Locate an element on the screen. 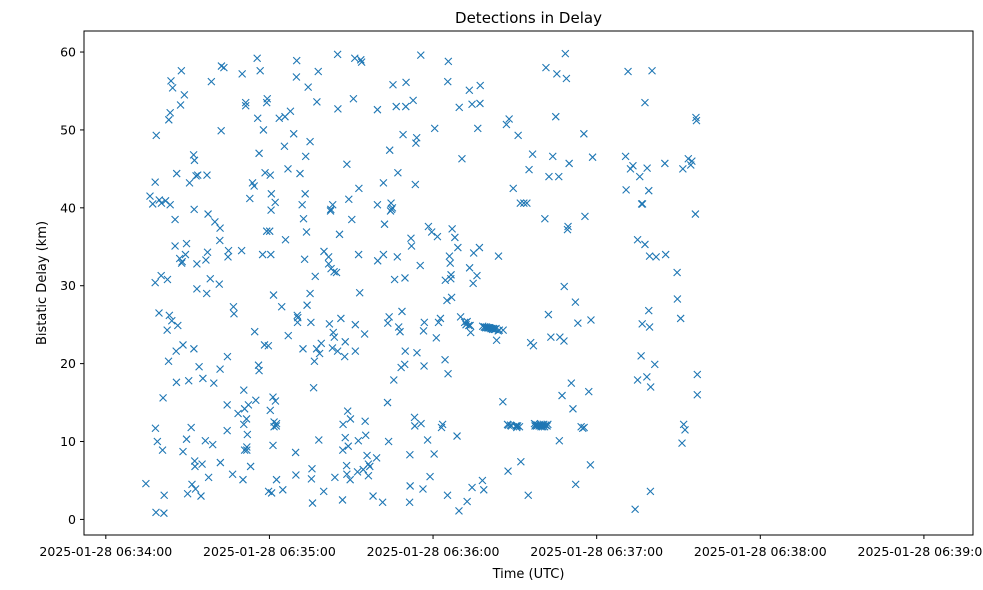 The width and height of the screenshot is (983, 590). x-tick-label: 2025-01-28 06:34:00 is located at coordinates (105, 551).